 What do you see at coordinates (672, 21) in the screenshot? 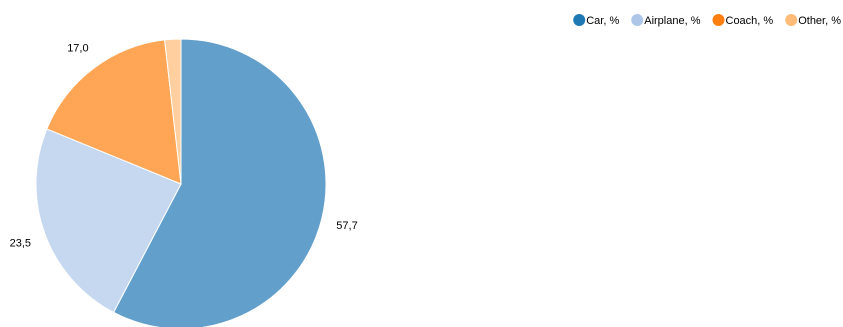
I see `legend-label: Airplane, %` at bounding box center [672, 21].